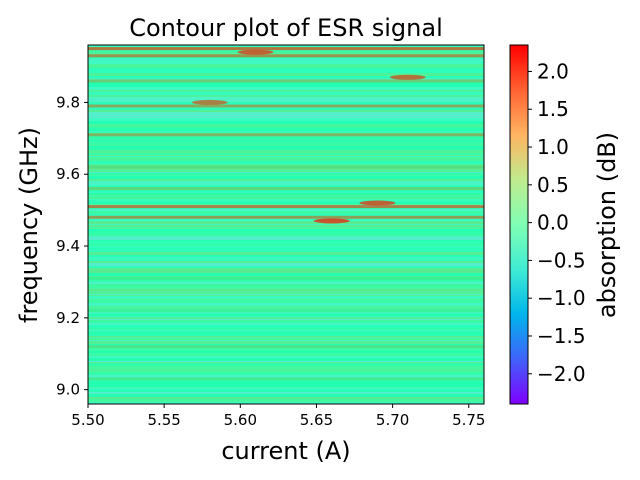 This screenshot has width=640, height=480. What do you see at coordinates (316, 420) in the screenshot?
I see `x-tick-label: 5.65` at bounding box center [316, 420].